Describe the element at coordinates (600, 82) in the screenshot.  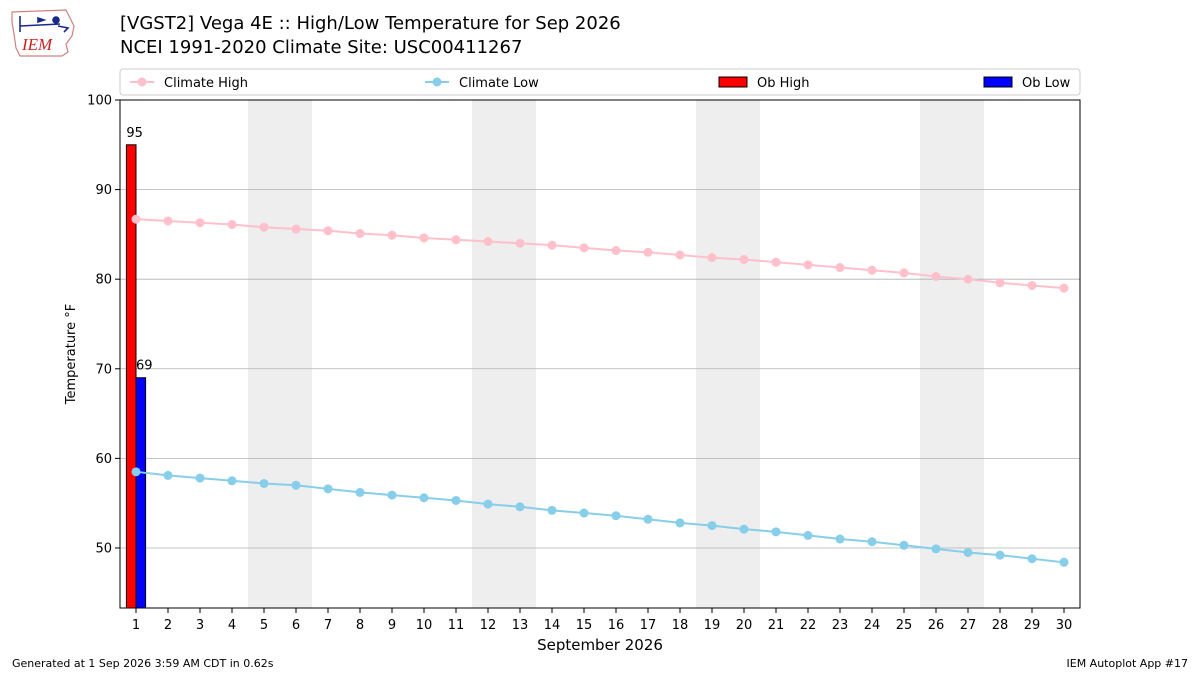
I see `legend-frame` at that location.